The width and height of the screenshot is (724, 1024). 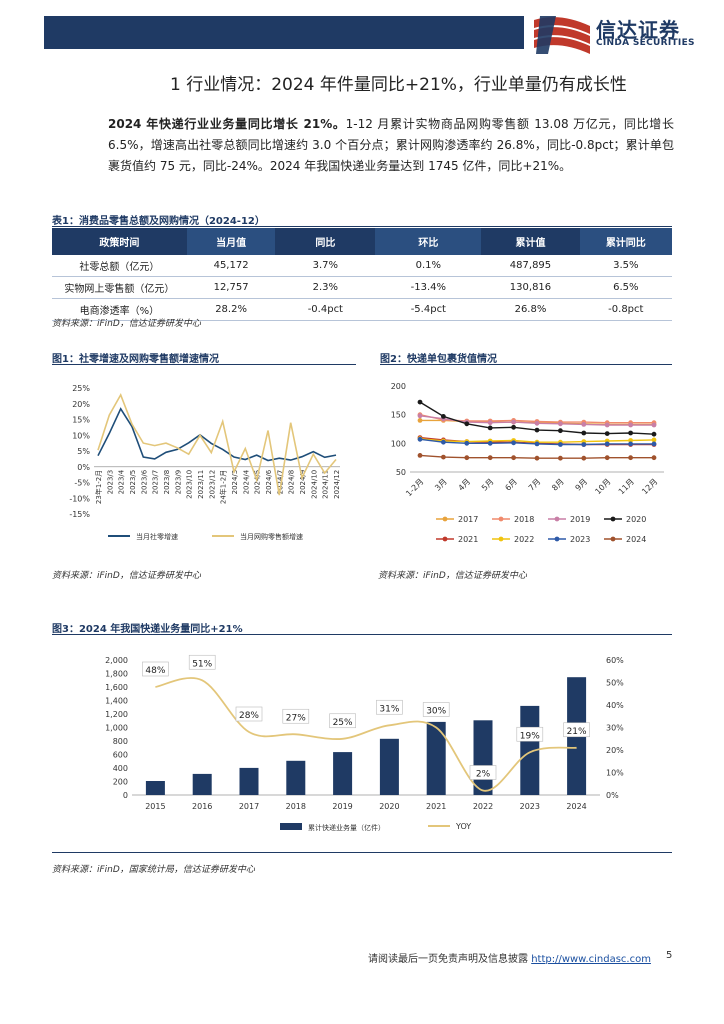 What do you see at coordinates (204, 364) in the screenshot?
I see `fig1-caption-rule` at bounding box center [204, 364].